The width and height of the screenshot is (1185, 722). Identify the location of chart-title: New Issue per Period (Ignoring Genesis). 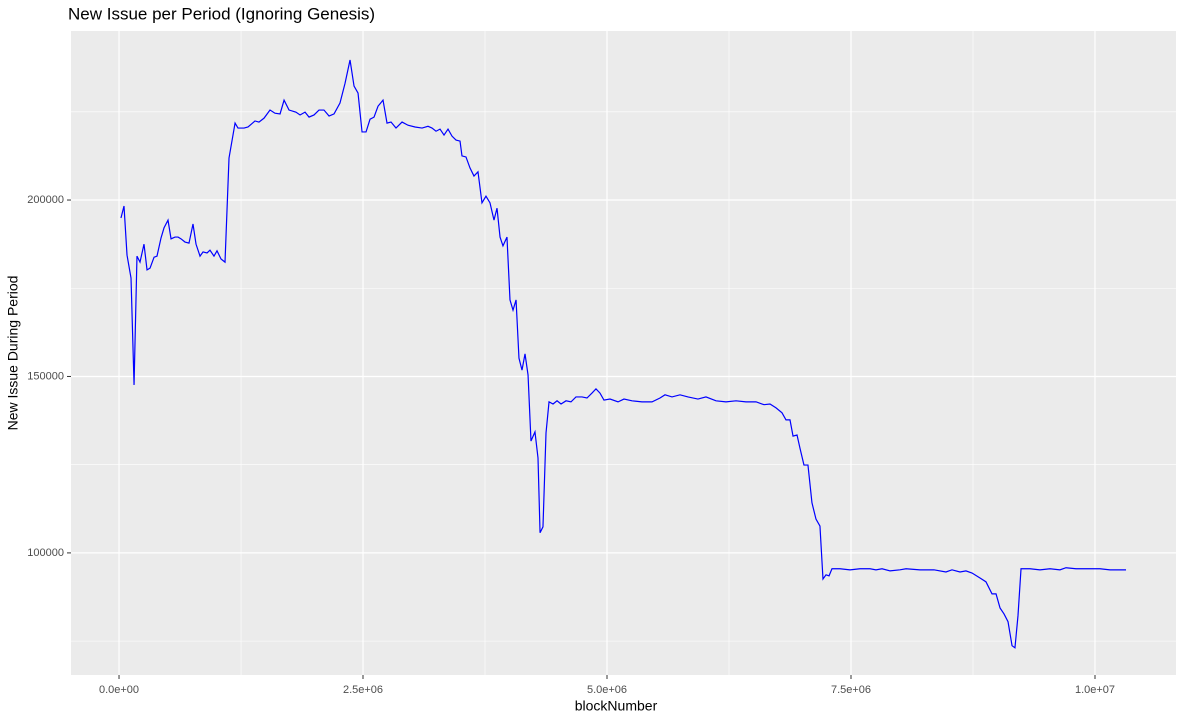
(221, 13).